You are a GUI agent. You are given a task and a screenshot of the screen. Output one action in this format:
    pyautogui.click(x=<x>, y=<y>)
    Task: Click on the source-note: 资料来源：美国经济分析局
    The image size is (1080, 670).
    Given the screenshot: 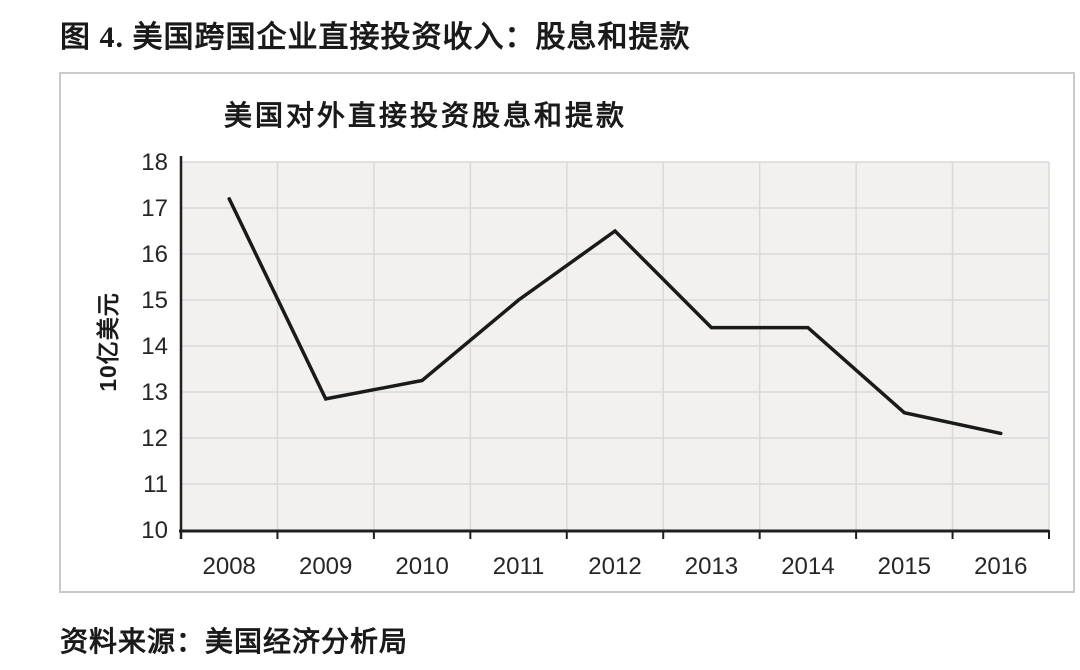 What is the action you would take?
    pyautogui.click(x=234, y=642)
    